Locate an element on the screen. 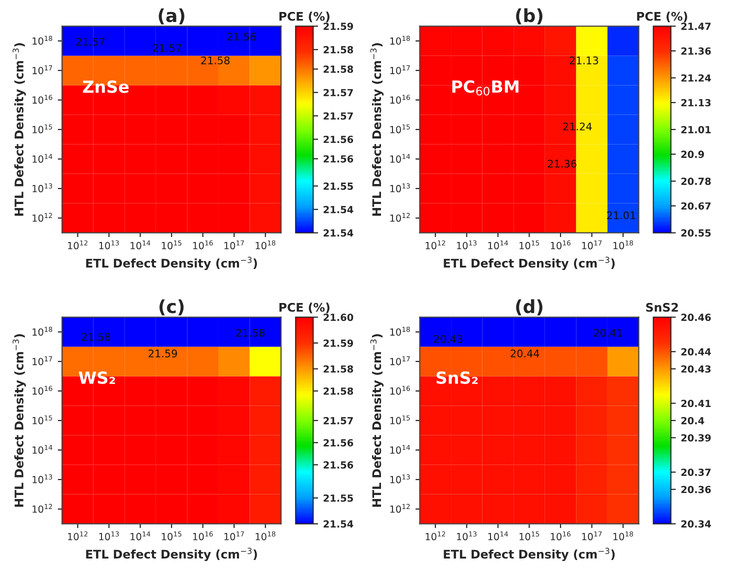 The height and width of the screenshot is (582, 730). color-bar-label: 21.01 is located at coordinates (696, 130).